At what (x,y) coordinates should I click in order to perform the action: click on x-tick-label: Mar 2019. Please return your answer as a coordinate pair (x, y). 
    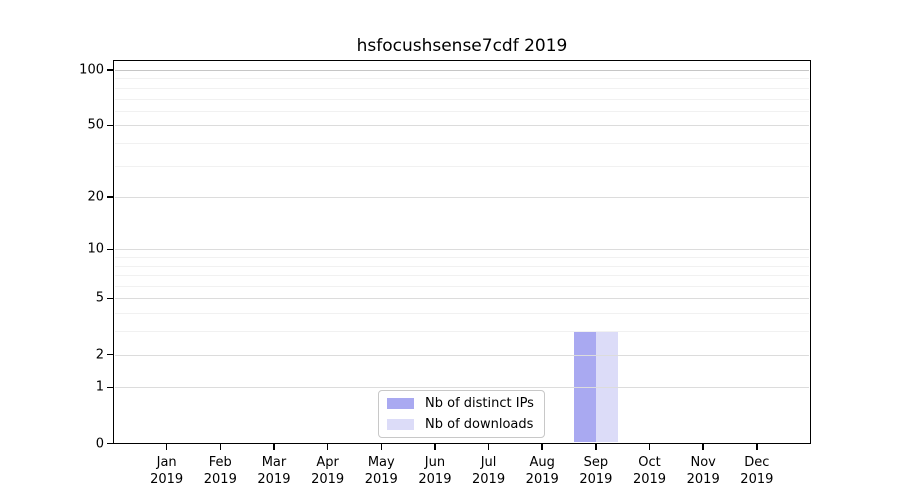
    Looking at the image, I should click on (274, 470).